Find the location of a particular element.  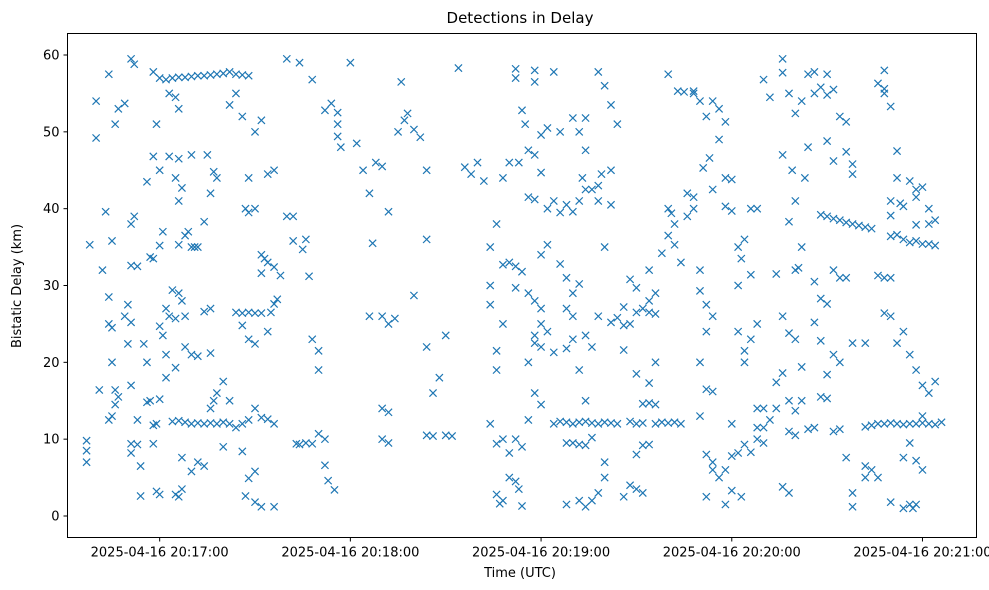

y-tick-label: 20 is located at coordinates (51, 363).